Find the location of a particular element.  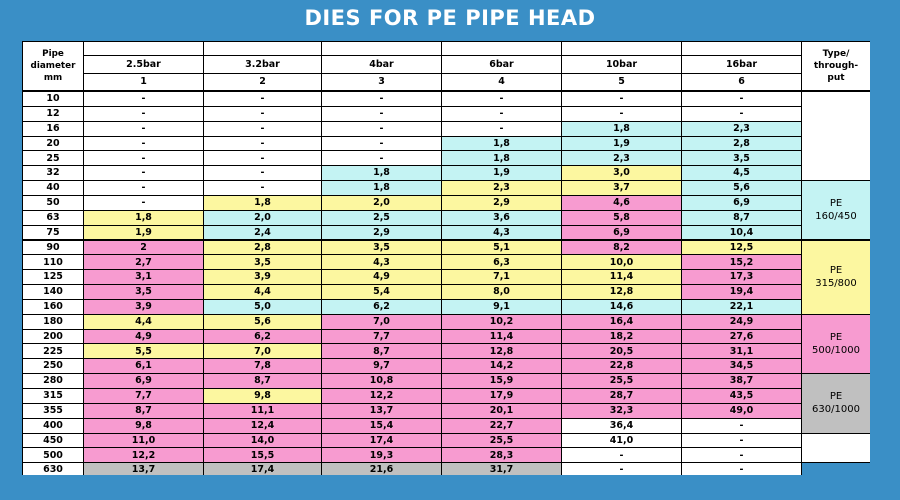

table-cell: 16,4 is located at coordinates (621, 321).